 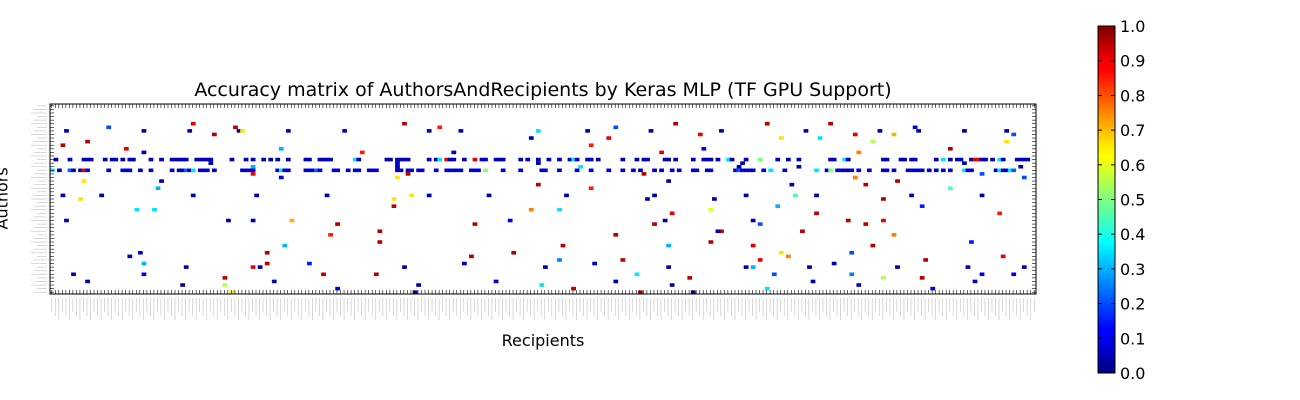 What do you see at coordinates (1132, 130) in the screenshot?
I see `colorbar-tick-label: 0.7` at bounding box center [1132, 130].